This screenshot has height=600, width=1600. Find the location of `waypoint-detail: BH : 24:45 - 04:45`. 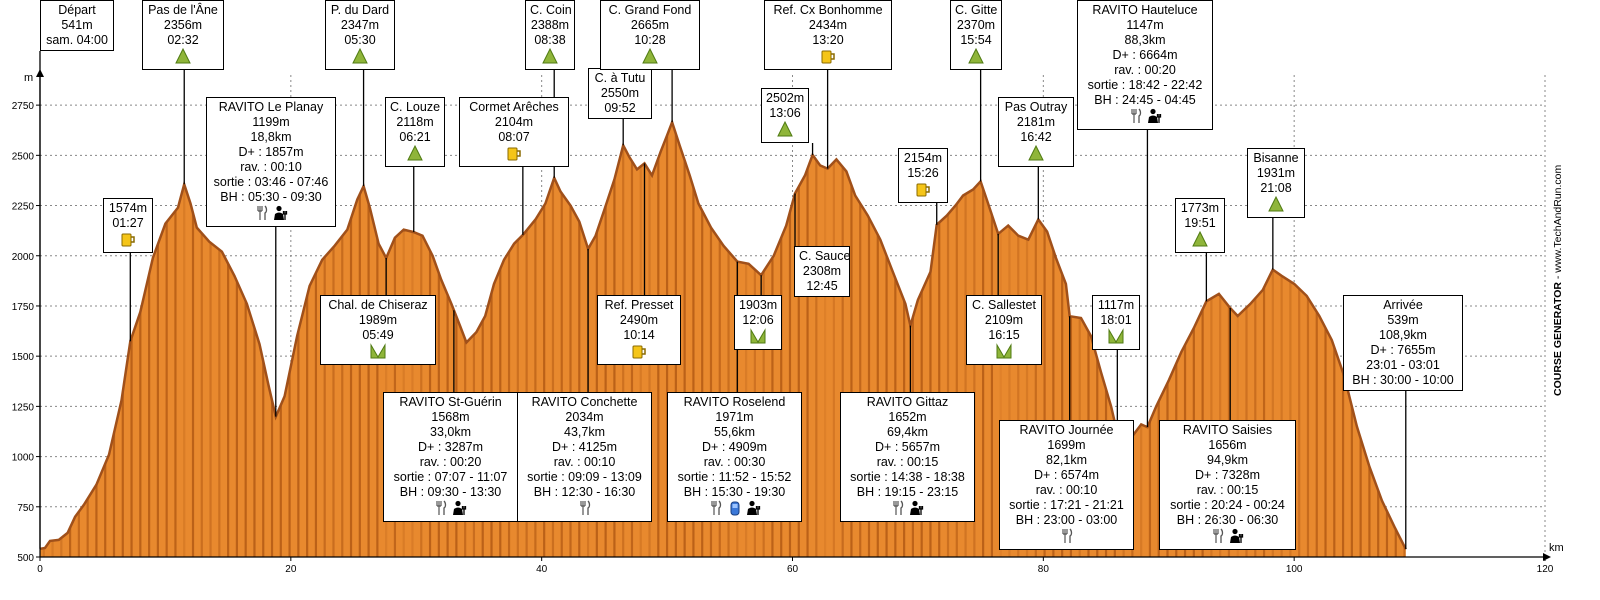

waypoint-detail: BH : 24:45 - 04:45 is located at coordinates (1145, 100).